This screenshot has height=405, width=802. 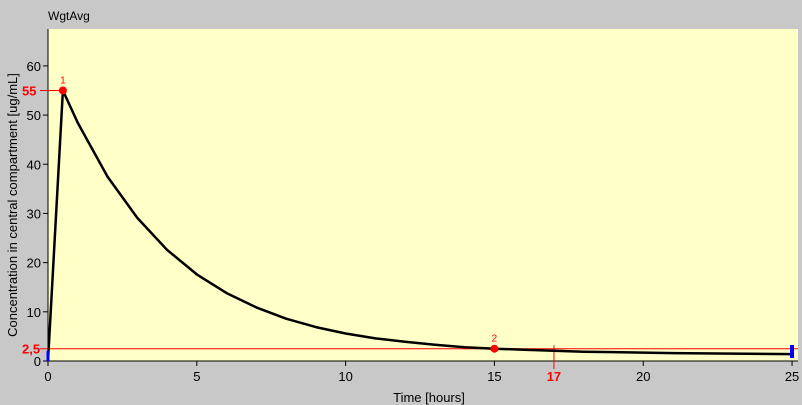 What do you see at coordinates (34, 263) in the screenshot?
I see `y-tick-label: 20` at bounding box center [34, 263].